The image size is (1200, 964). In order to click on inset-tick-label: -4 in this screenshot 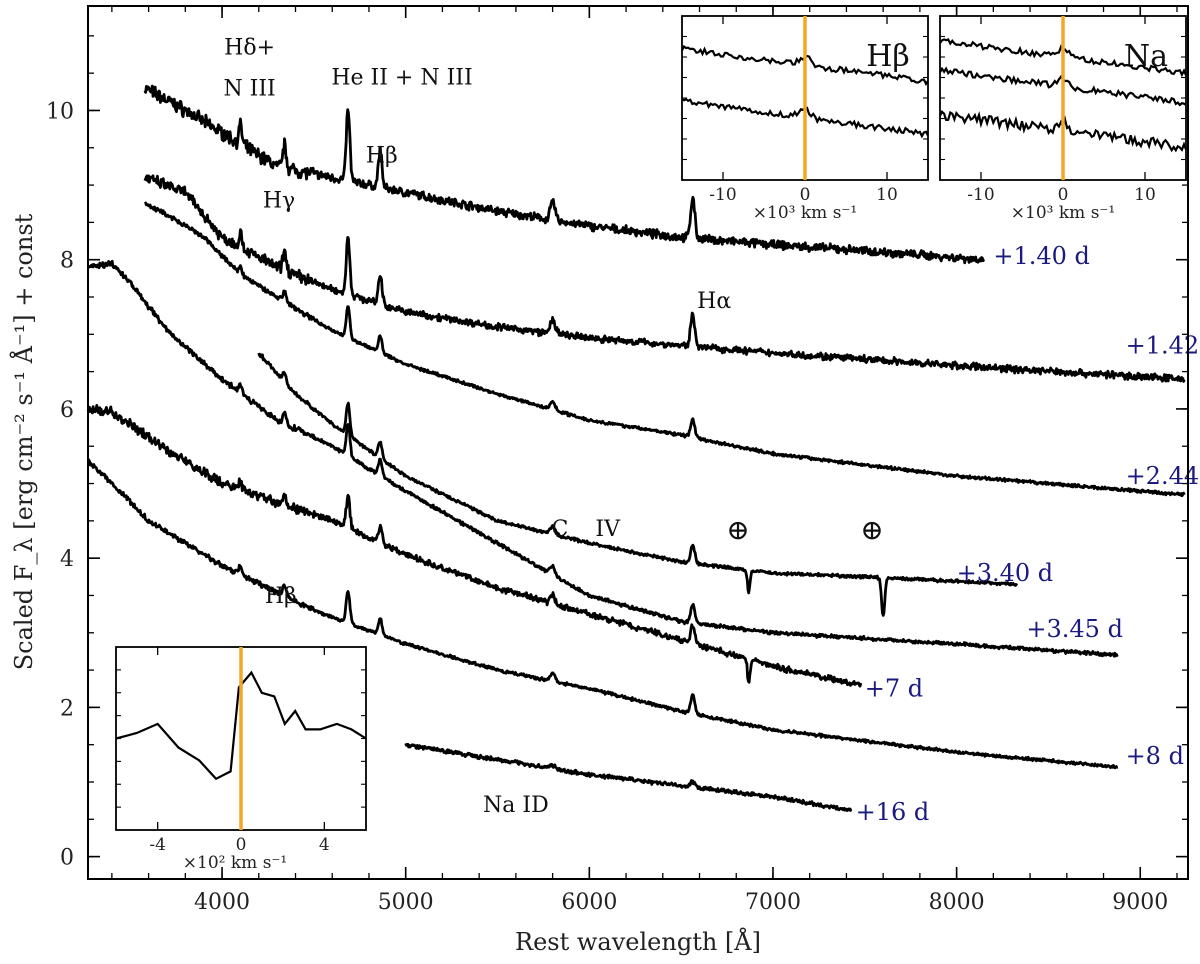, I will do `click(157, 845)`.